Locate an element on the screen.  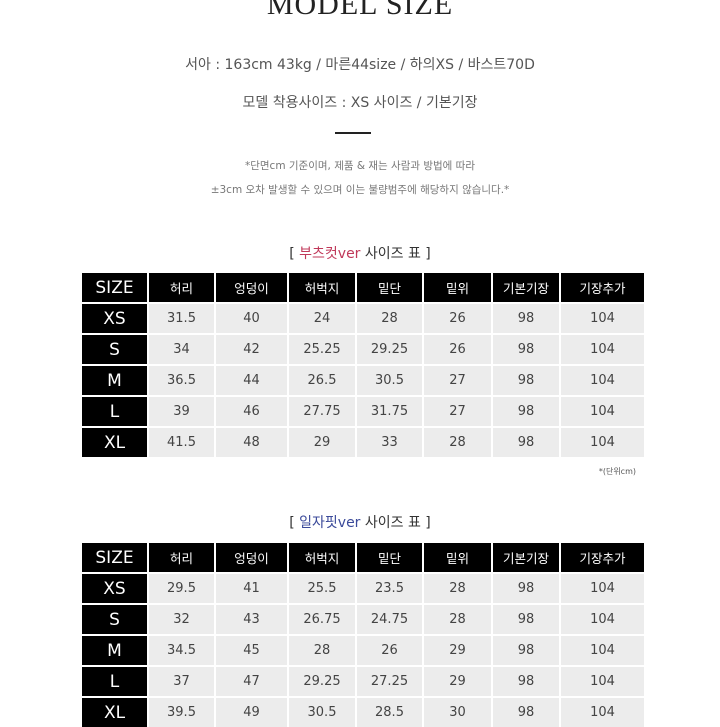
table-cell: 39.5 is located at coordinates (181, 712).